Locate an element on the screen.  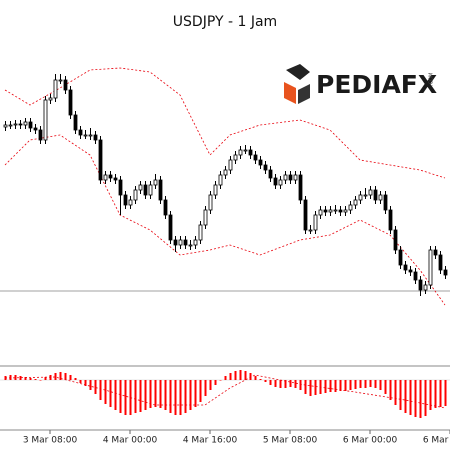
signal-line is located at coordinates (225, 391).